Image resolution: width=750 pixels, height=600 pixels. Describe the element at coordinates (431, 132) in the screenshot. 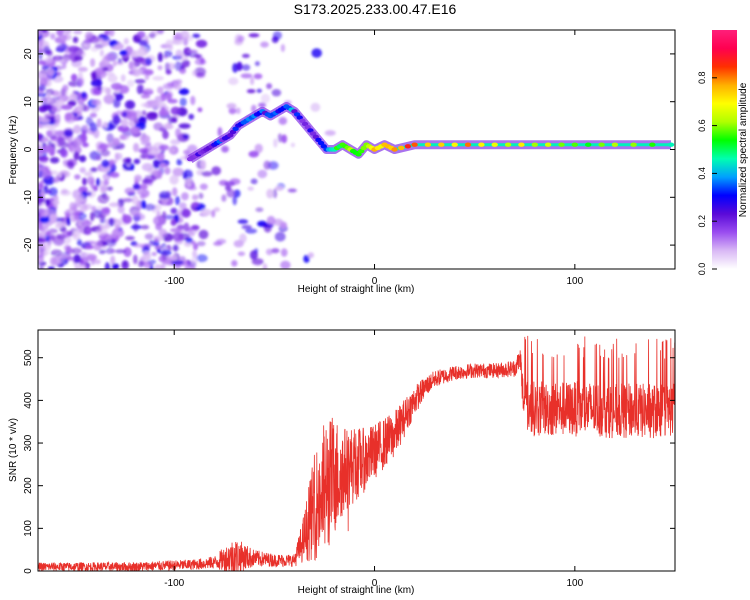

I see `spectrogram-signal-track` at that location.